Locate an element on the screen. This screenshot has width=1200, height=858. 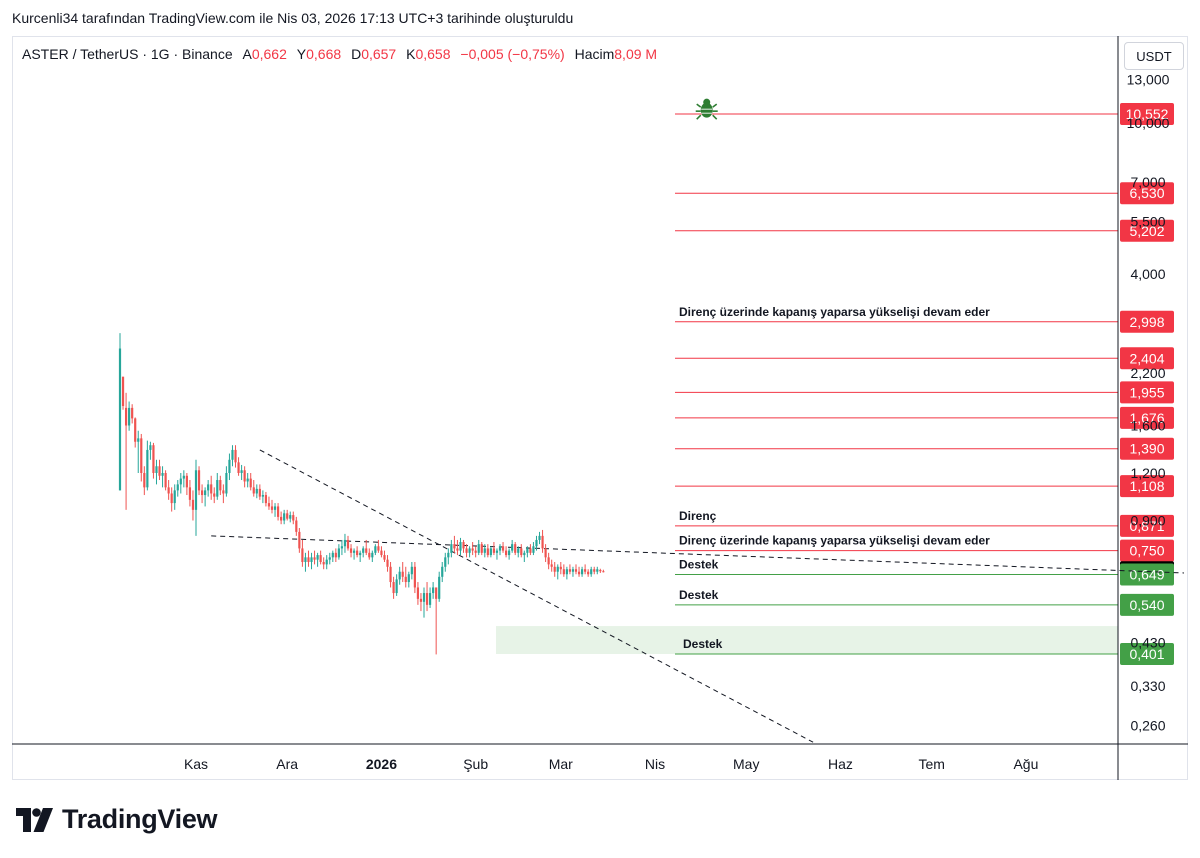
horizontal-trendline is located at coordinates (698, 554).